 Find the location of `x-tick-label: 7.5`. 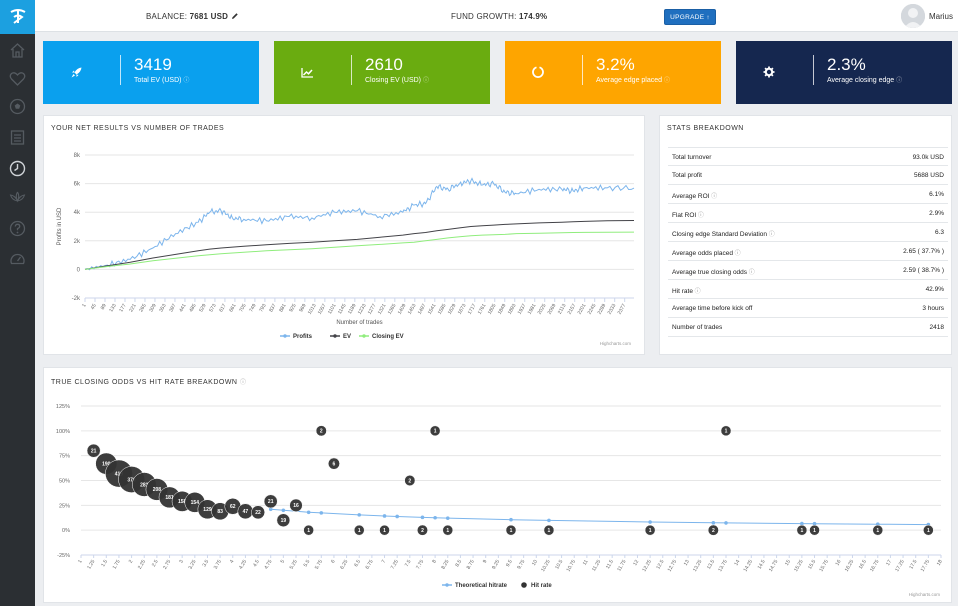

x-tick-label: 7.5 is located at coordinates (408, 563).